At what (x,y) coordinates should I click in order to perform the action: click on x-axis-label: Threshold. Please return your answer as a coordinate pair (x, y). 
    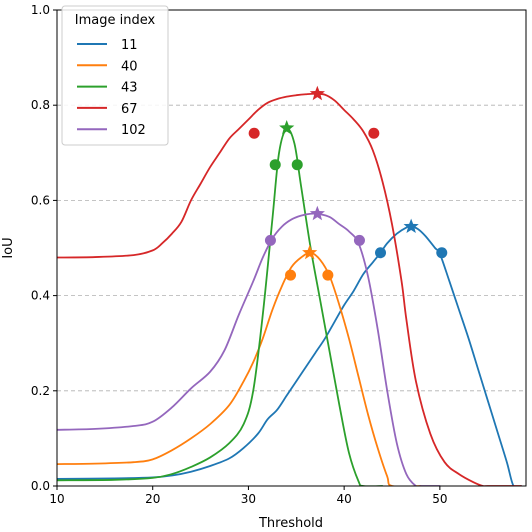
    Looking at the image, I should click on (290, 523).